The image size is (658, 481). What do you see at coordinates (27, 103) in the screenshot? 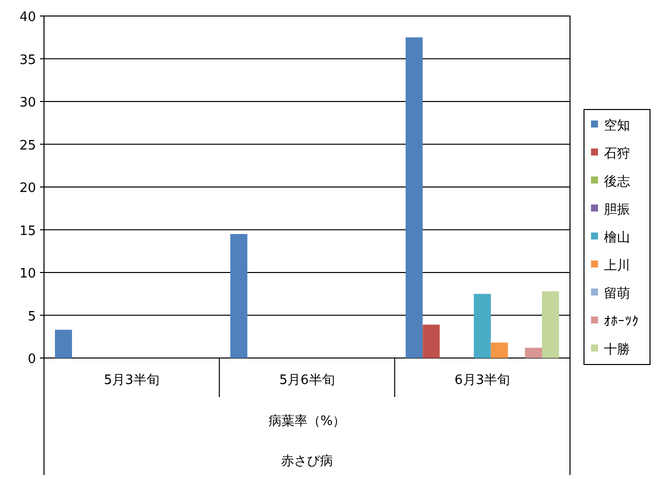
I see `y-tick-label: 30` at bounding box center [27, 103].